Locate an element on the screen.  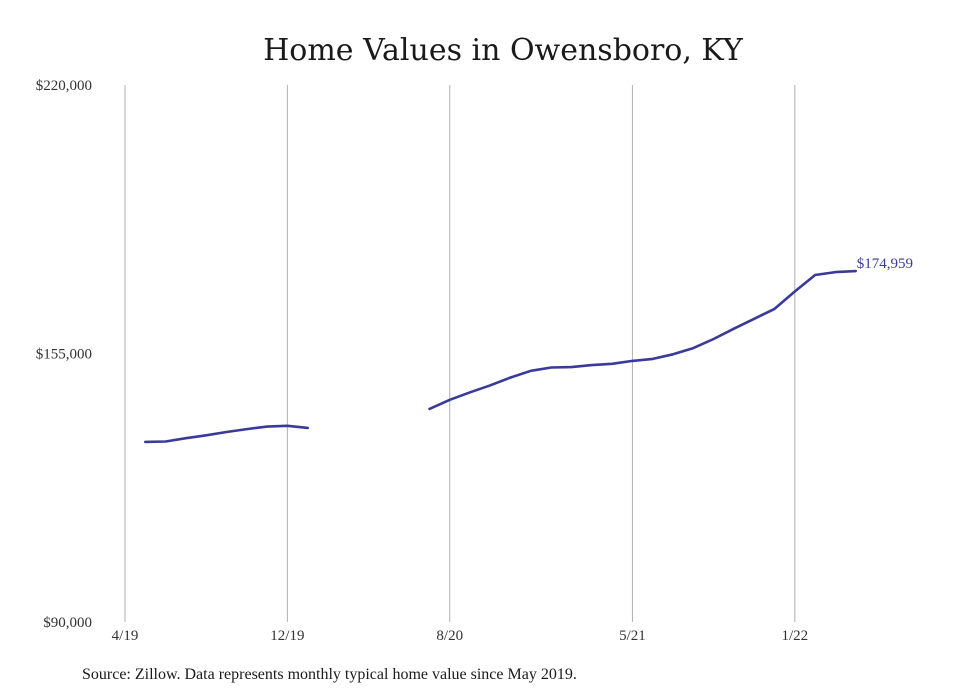
x-tick-label: 8/20 is located at coordinates (449, 636).